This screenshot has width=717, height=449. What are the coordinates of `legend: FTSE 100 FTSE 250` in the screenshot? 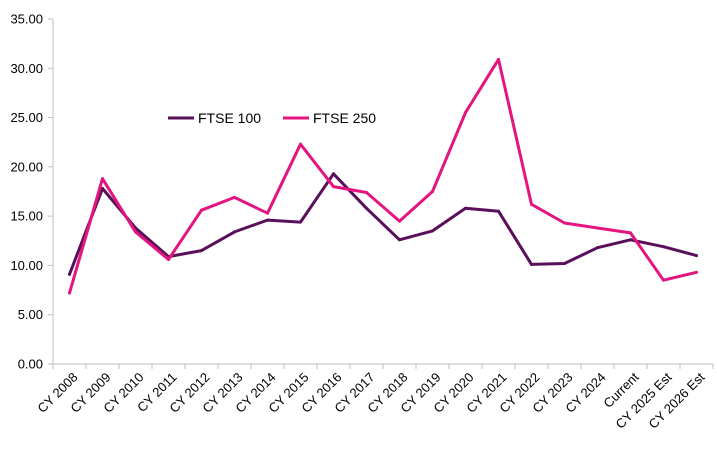 It's located at (272, 118).